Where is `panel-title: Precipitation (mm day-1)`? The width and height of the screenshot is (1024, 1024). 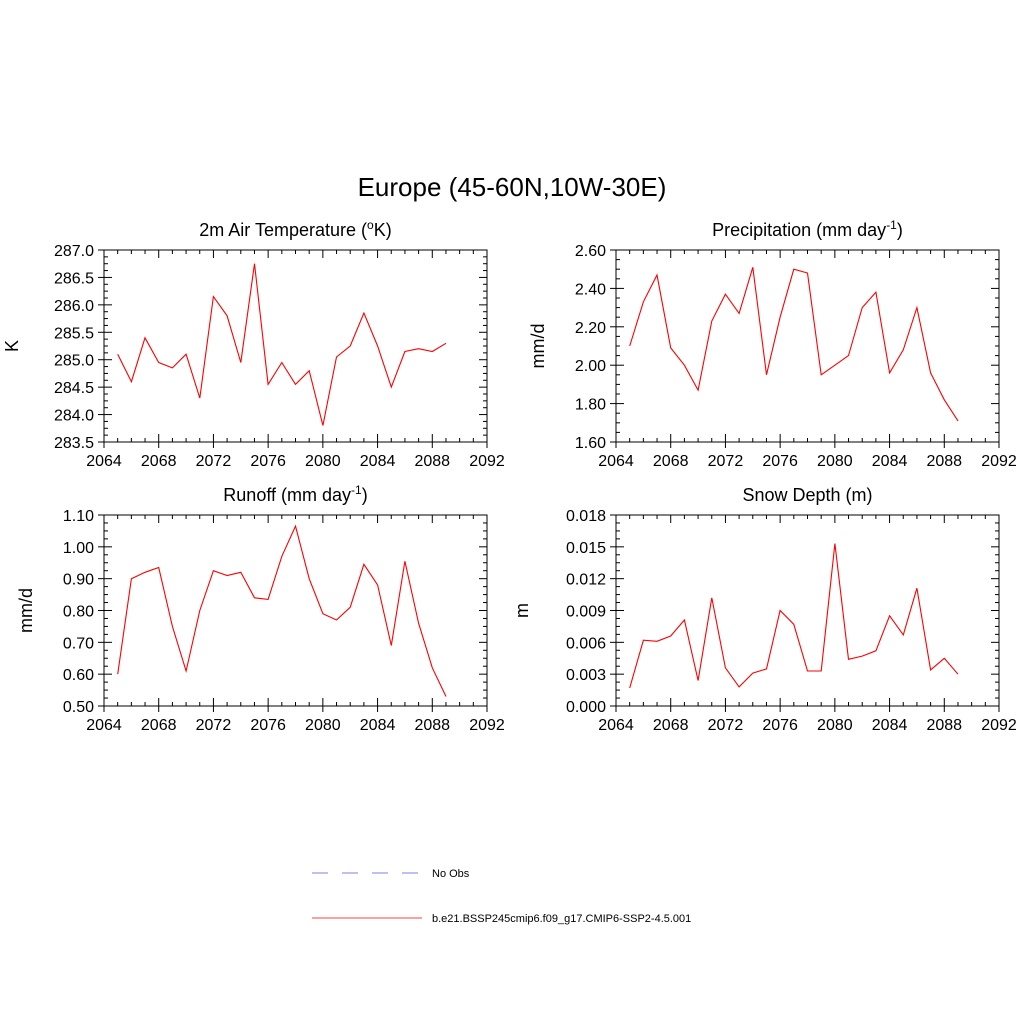
panel-title: Precipitation (mm day-1) is located at coordinates (807, 229).